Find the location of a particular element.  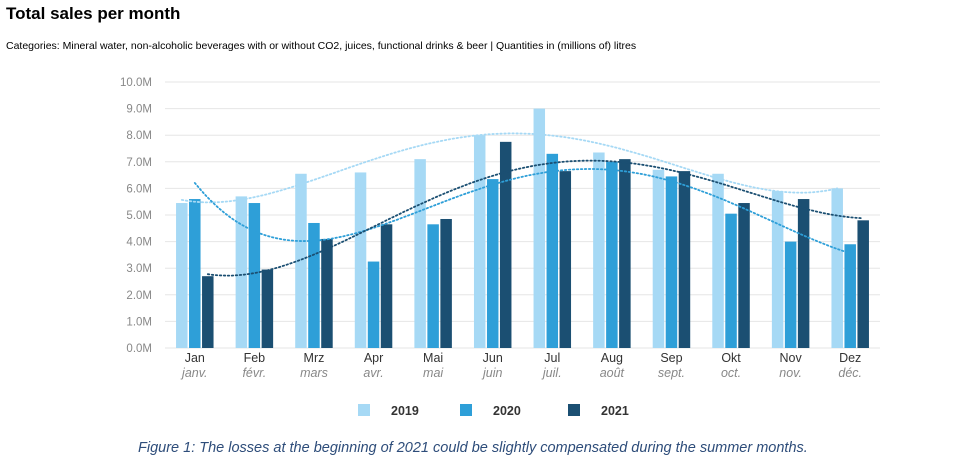

bar-2019-Aug is located at coordinates (599, 250).